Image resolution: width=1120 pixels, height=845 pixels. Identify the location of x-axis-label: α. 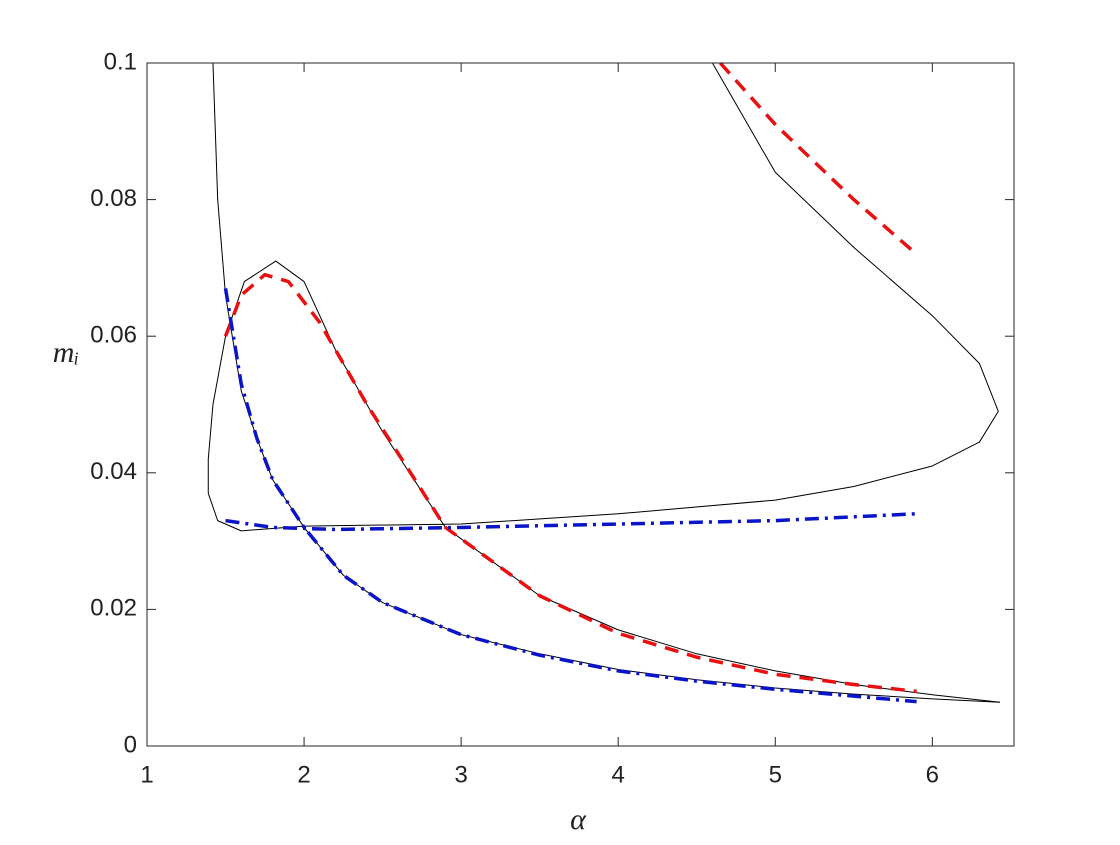
(578, 819).